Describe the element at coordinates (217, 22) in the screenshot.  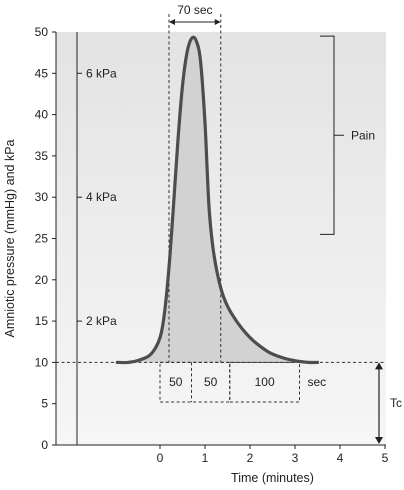
I see `duration-arrow-right-head` at that location.